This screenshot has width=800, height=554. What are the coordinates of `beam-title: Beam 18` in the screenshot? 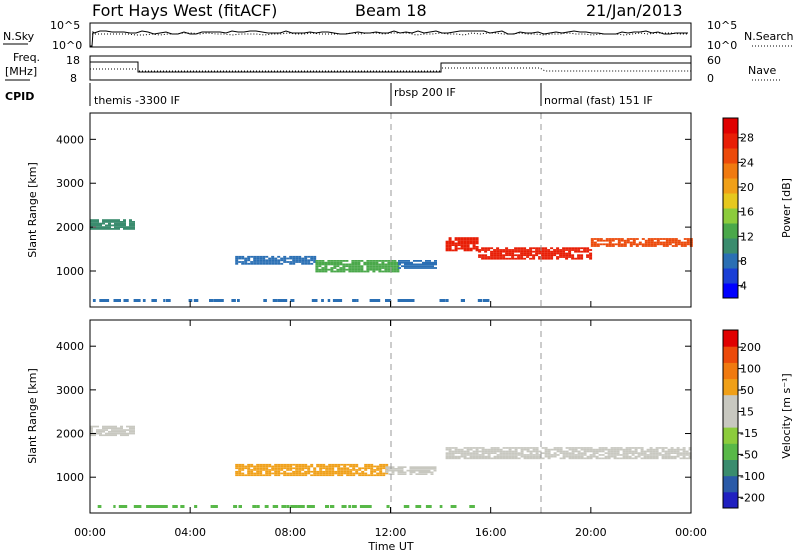 It's located at (391, 10).